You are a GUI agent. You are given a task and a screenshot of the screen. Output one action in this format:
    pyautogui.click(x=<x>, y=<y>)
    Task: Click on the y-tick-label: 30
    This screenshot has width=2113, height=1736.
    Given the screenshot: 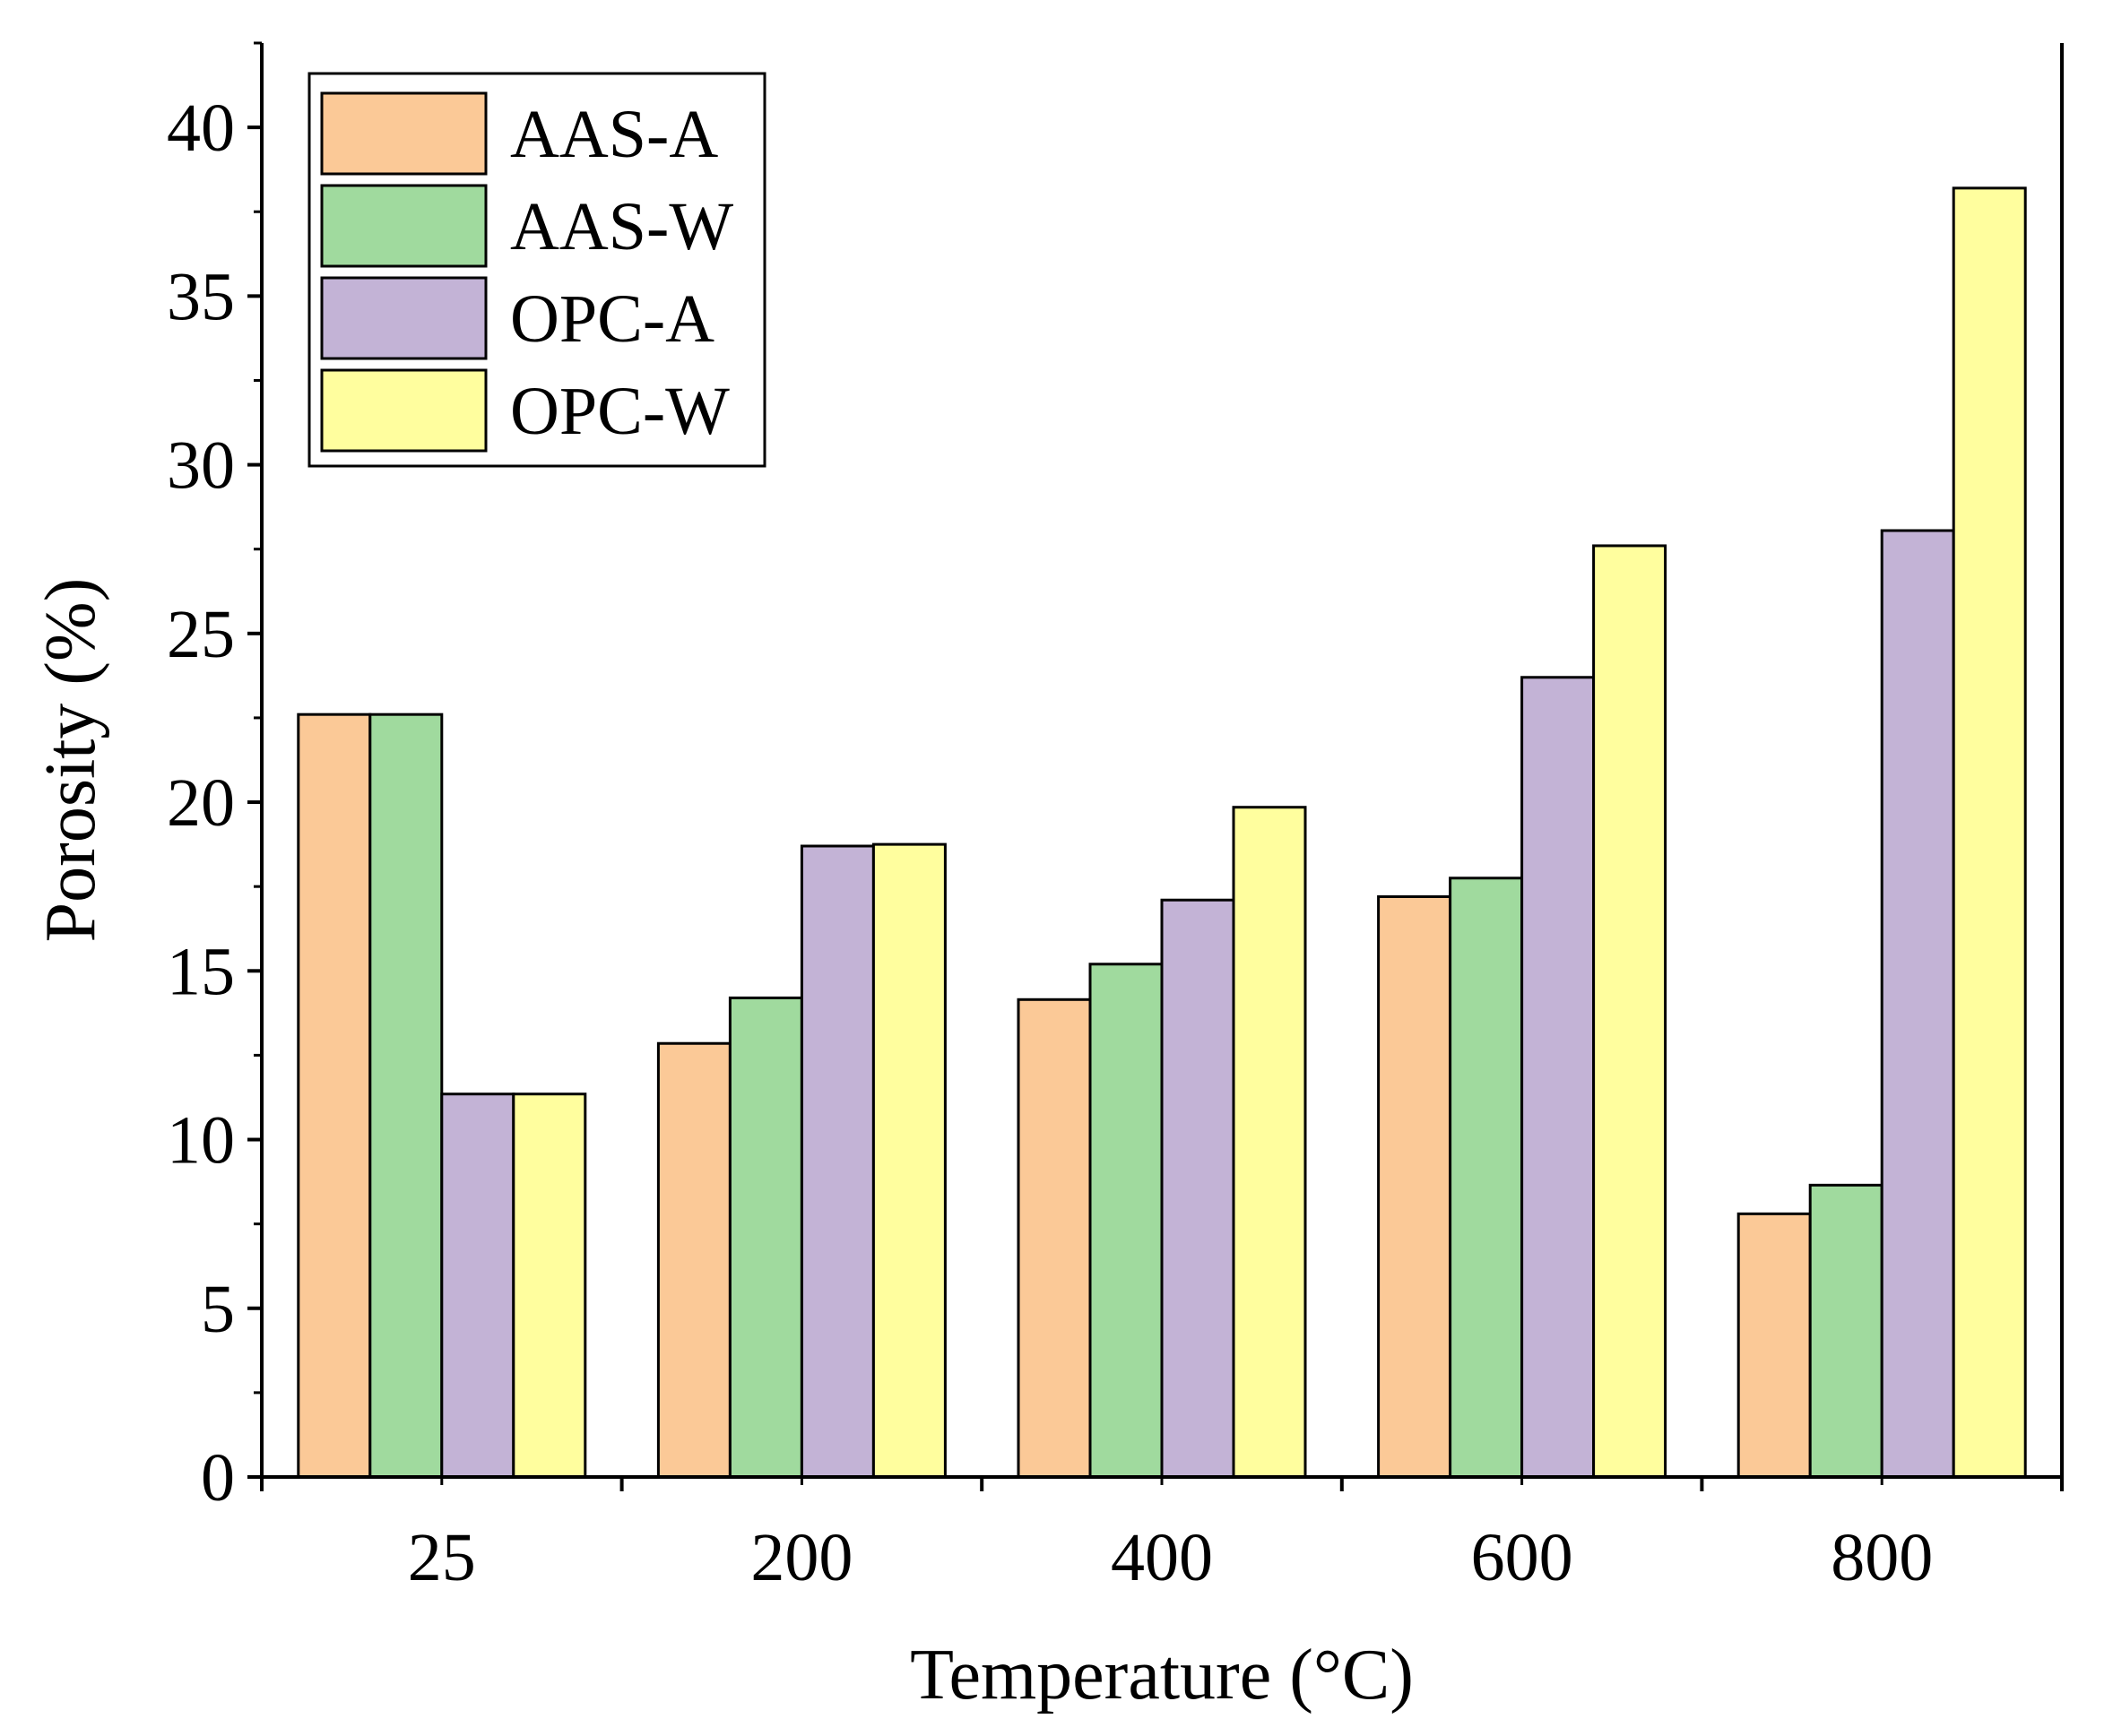 What is the action you would take?
    pyautogui.click(x=201, y=466)
    